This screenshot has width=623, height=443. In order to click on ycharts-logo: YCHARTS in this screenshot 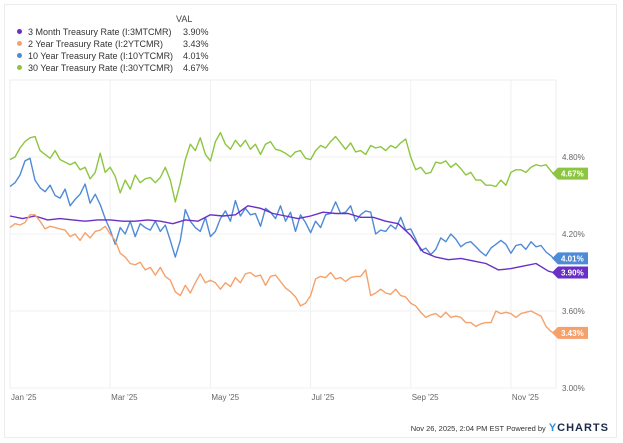, I will do `click(579, 428)`.